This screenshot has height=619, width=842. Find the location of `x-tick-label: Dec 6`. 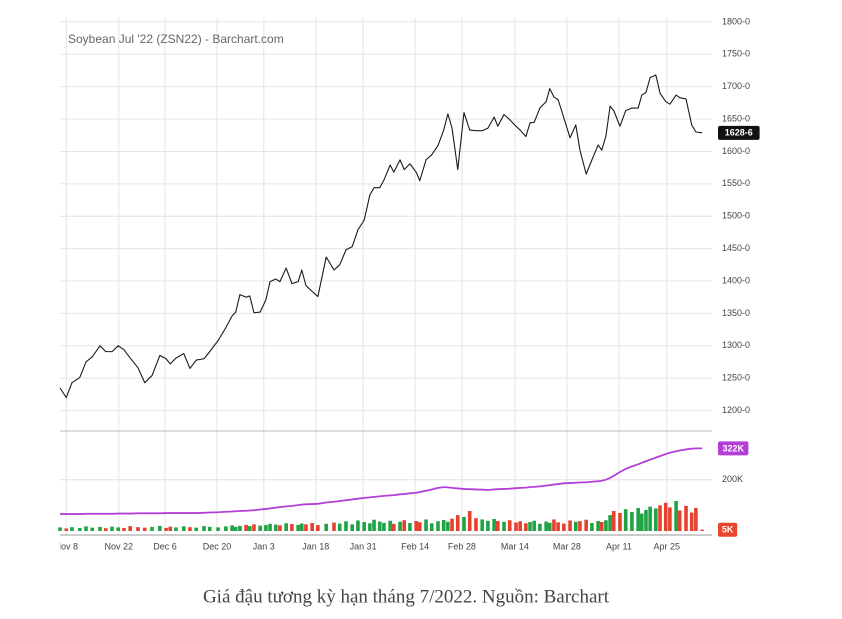

x-tick-label: Dec 6 is located at coordinates (165, 546).